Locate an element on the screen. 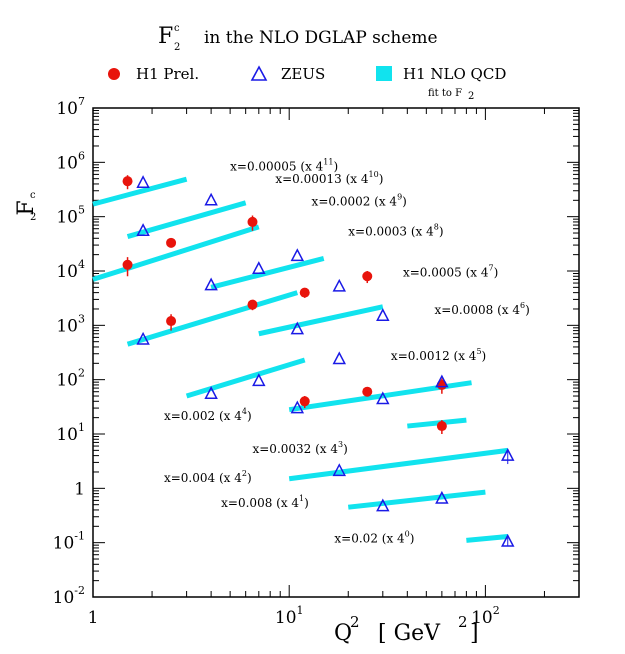  y-tick-label: 10³ is located at coordinates (70, 324).